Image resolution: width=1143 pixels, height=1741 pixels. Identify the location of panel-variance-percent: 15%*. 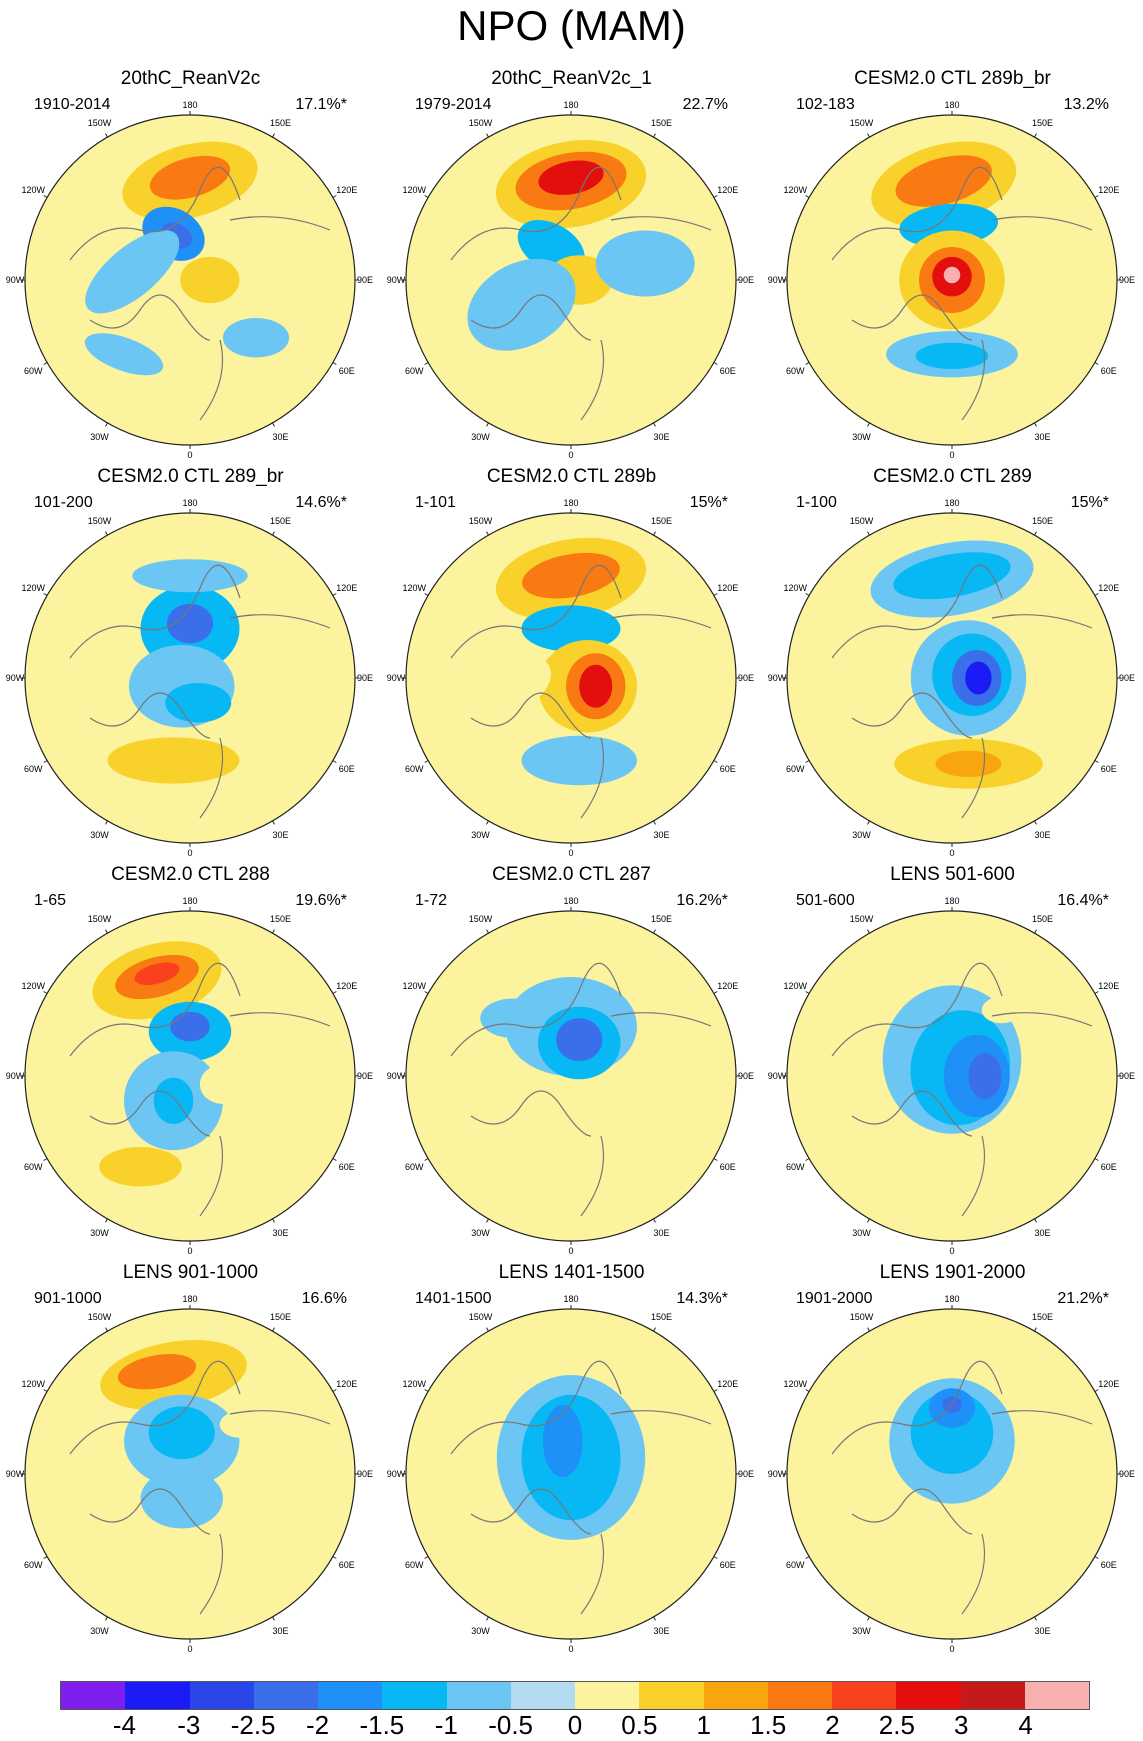
(708, 502).